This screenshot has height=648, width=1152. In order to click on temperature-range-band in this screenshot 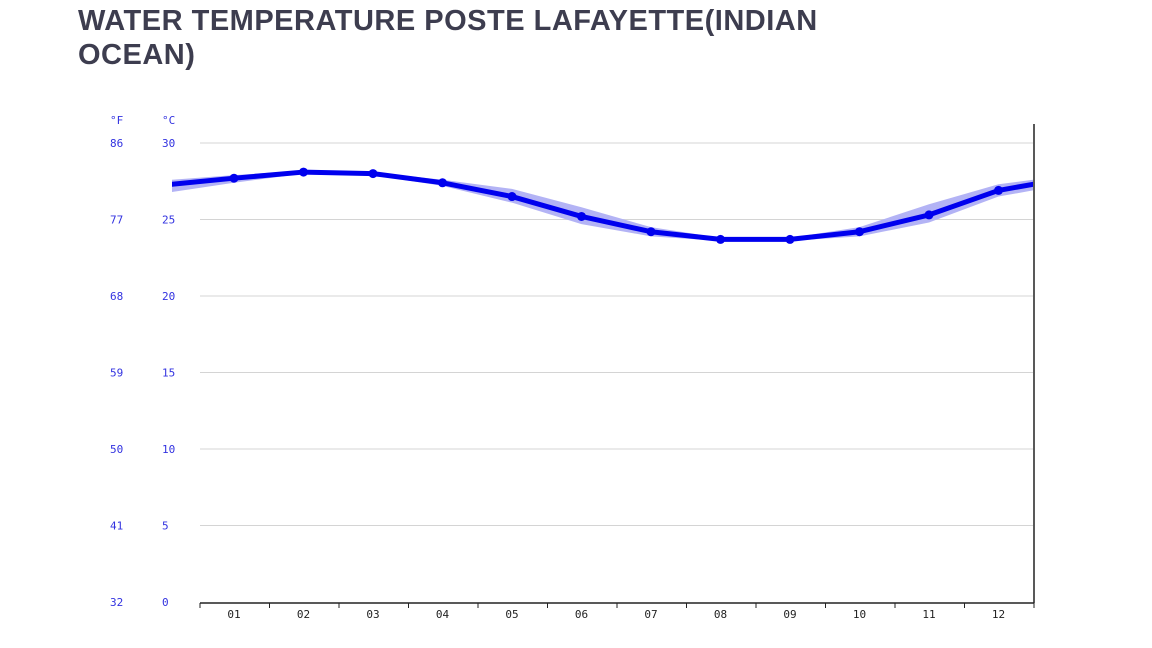, I will do `click(602, 205)`.